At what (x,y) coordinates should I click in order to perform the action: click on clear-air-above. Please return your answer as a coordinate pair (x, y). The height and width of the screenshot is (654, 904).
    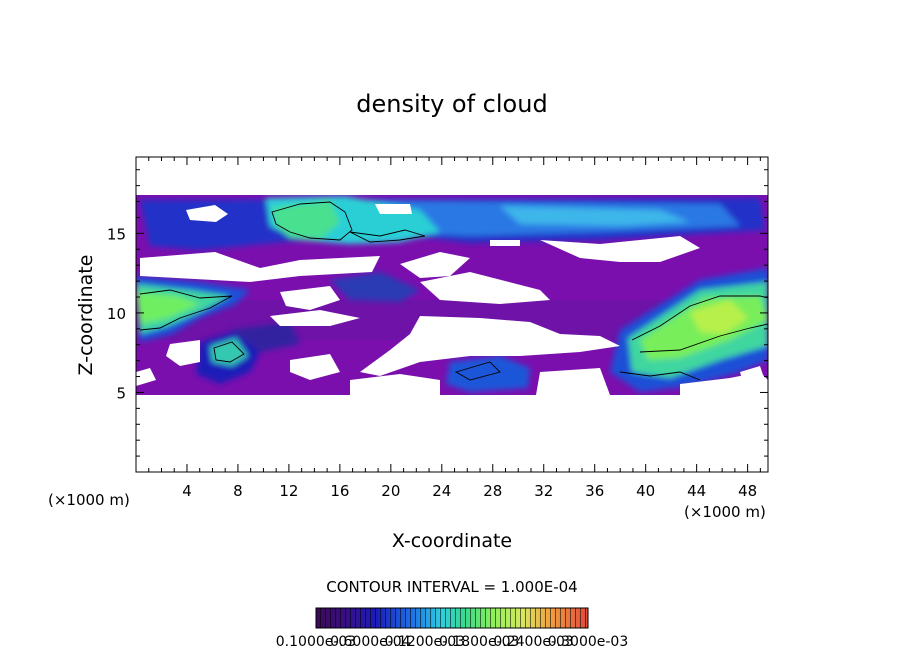
    Looking at the image, I should click on (452, 176).